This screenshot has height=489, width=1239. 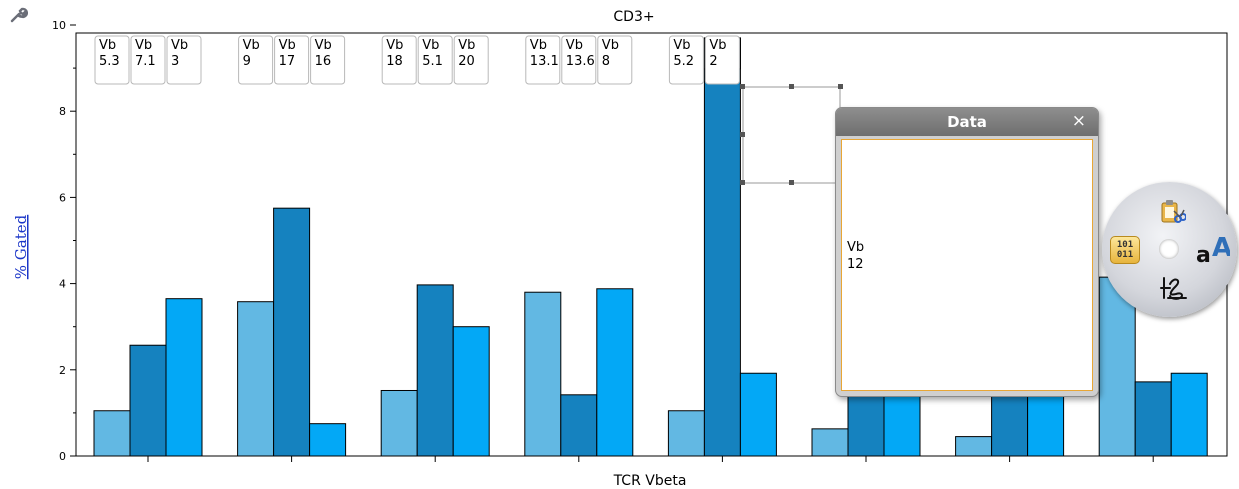 I want to click on bar-label: Vb3, so click(x=184, y=60).